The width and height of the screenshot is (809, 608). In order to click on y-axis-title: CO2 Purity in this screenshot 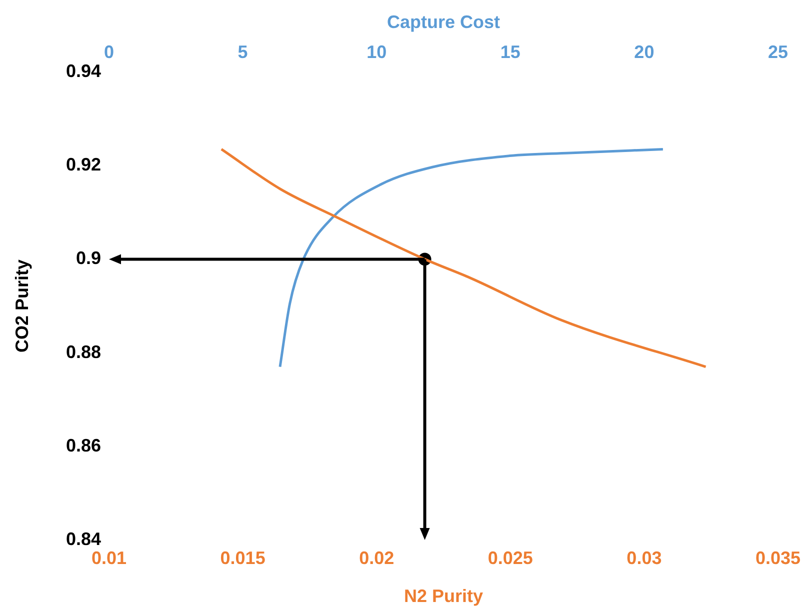, I will do `click(22, 306)`.